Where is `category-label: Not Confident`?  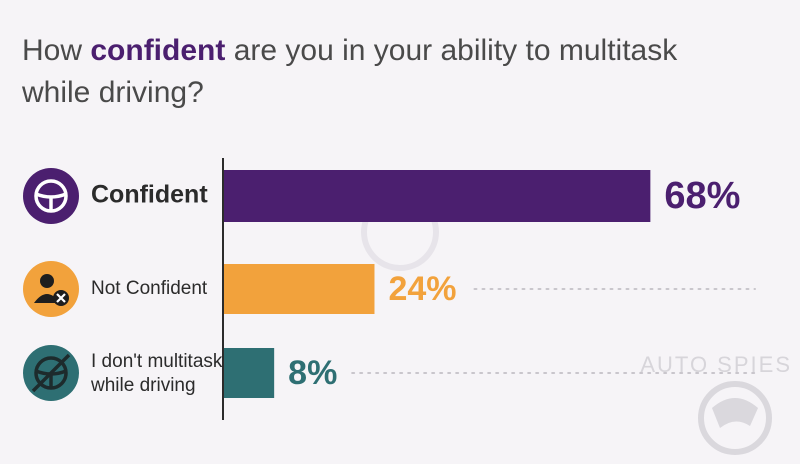
category-label: Not Confident is located at coordinates (149, 288).